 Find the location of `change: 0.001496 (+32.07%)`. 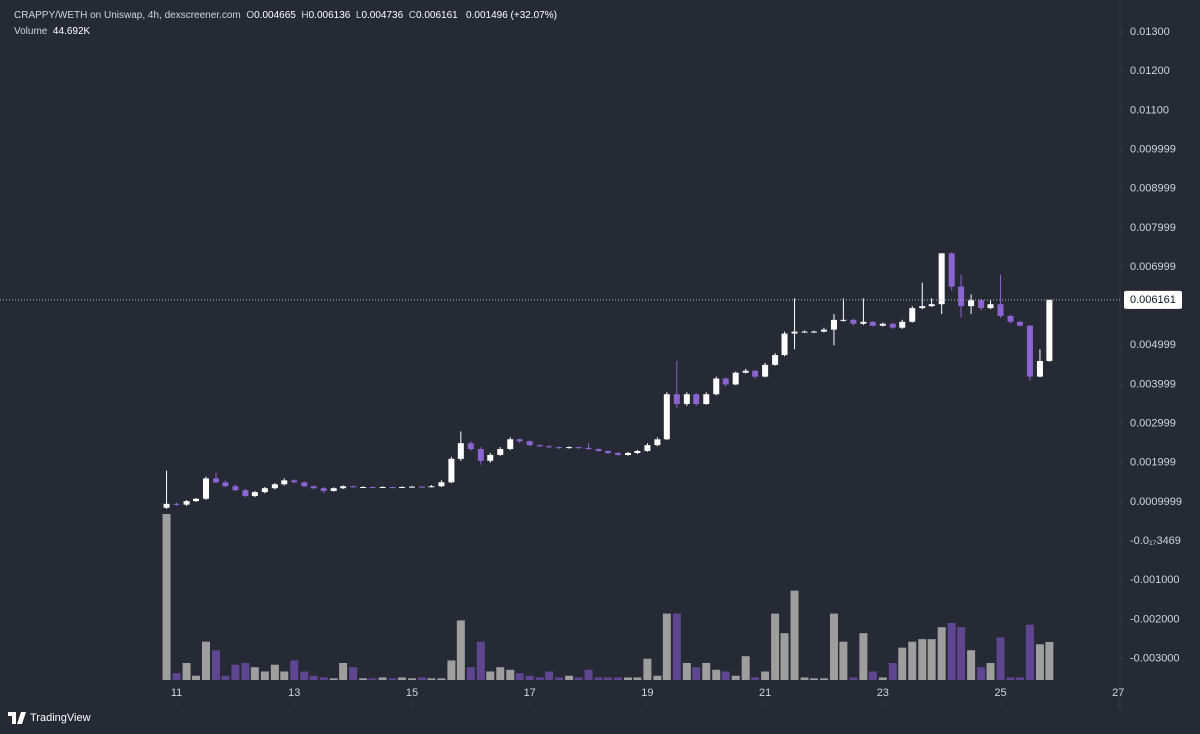

change: 0.001496 (+32.07%) is located at coordinates (511, 15).